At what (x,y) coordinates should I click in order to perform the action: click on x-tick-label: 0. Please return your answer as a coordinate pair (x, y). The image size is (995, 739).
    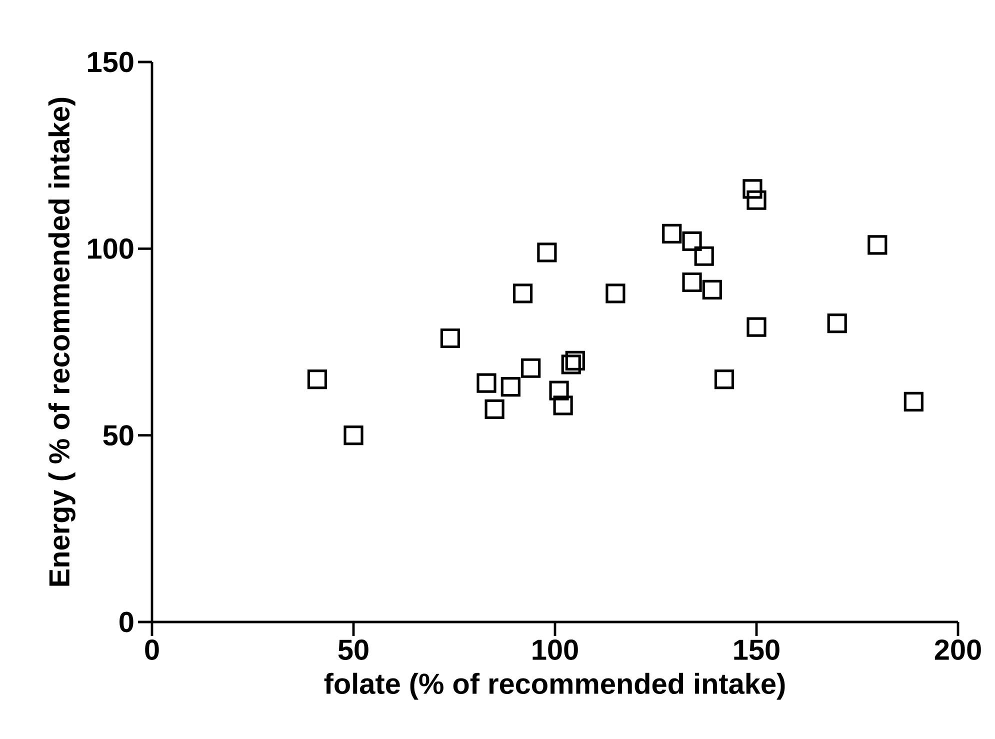
    Looking at the image, I should click on (152, 650).